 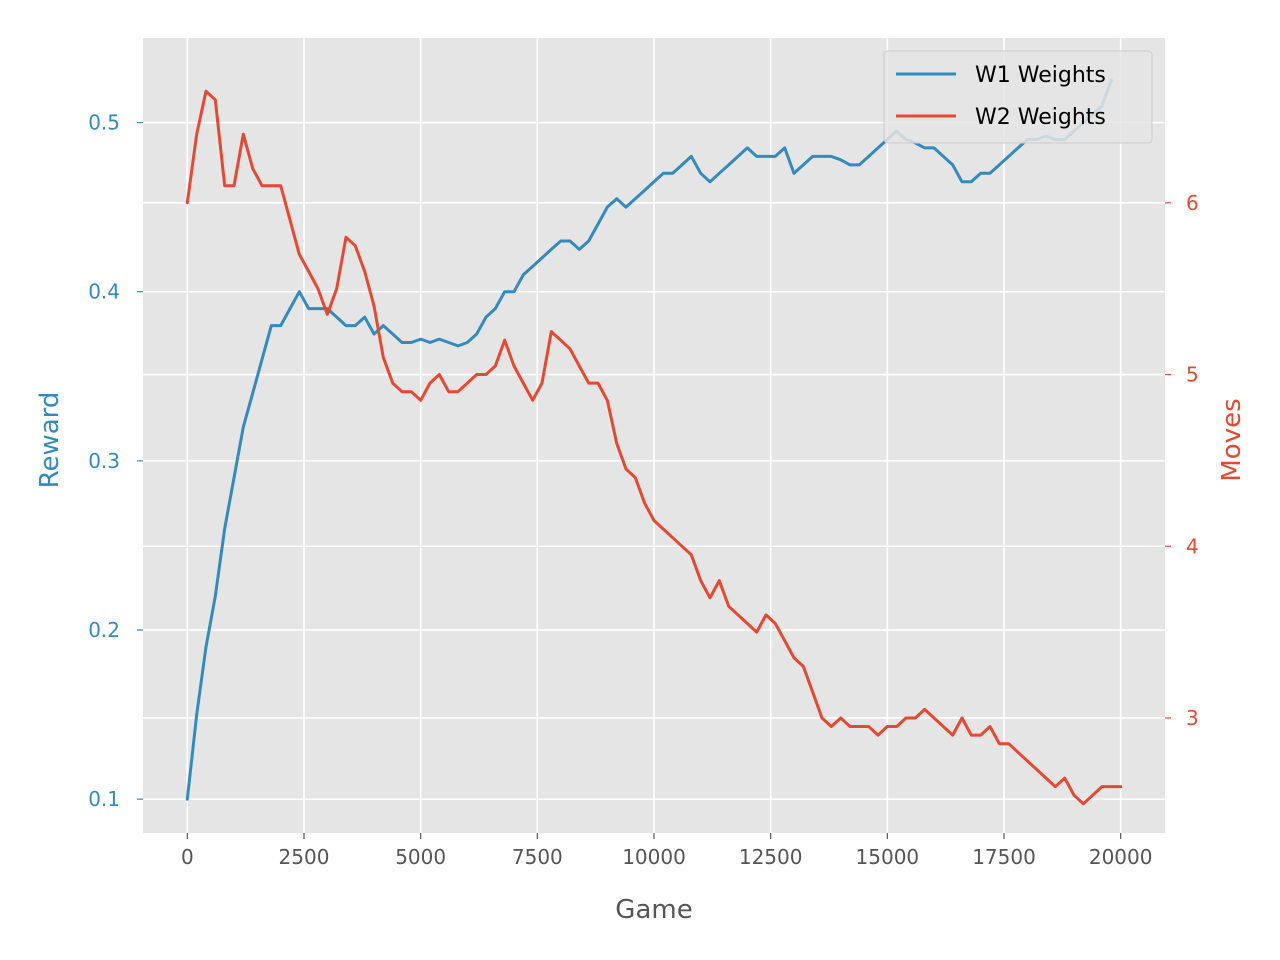 What do you see at coordinates (653, 910) in the screenshot?
I see `x-axis-label: Game` at bounding box center [653, 910].